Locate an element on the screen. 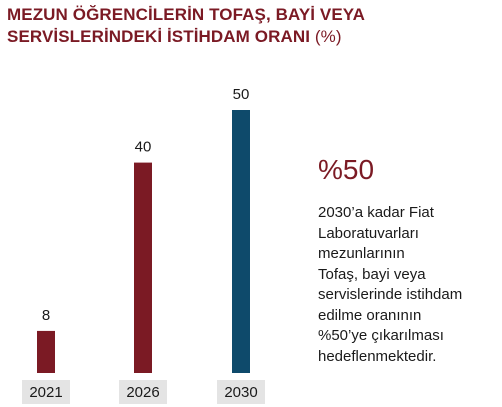 This screenshot has height=407, width=502. title-line-2-text: SERVİSLERİNDEKİ İSTİHDAM ORANI is located at coordinates (159, 36).